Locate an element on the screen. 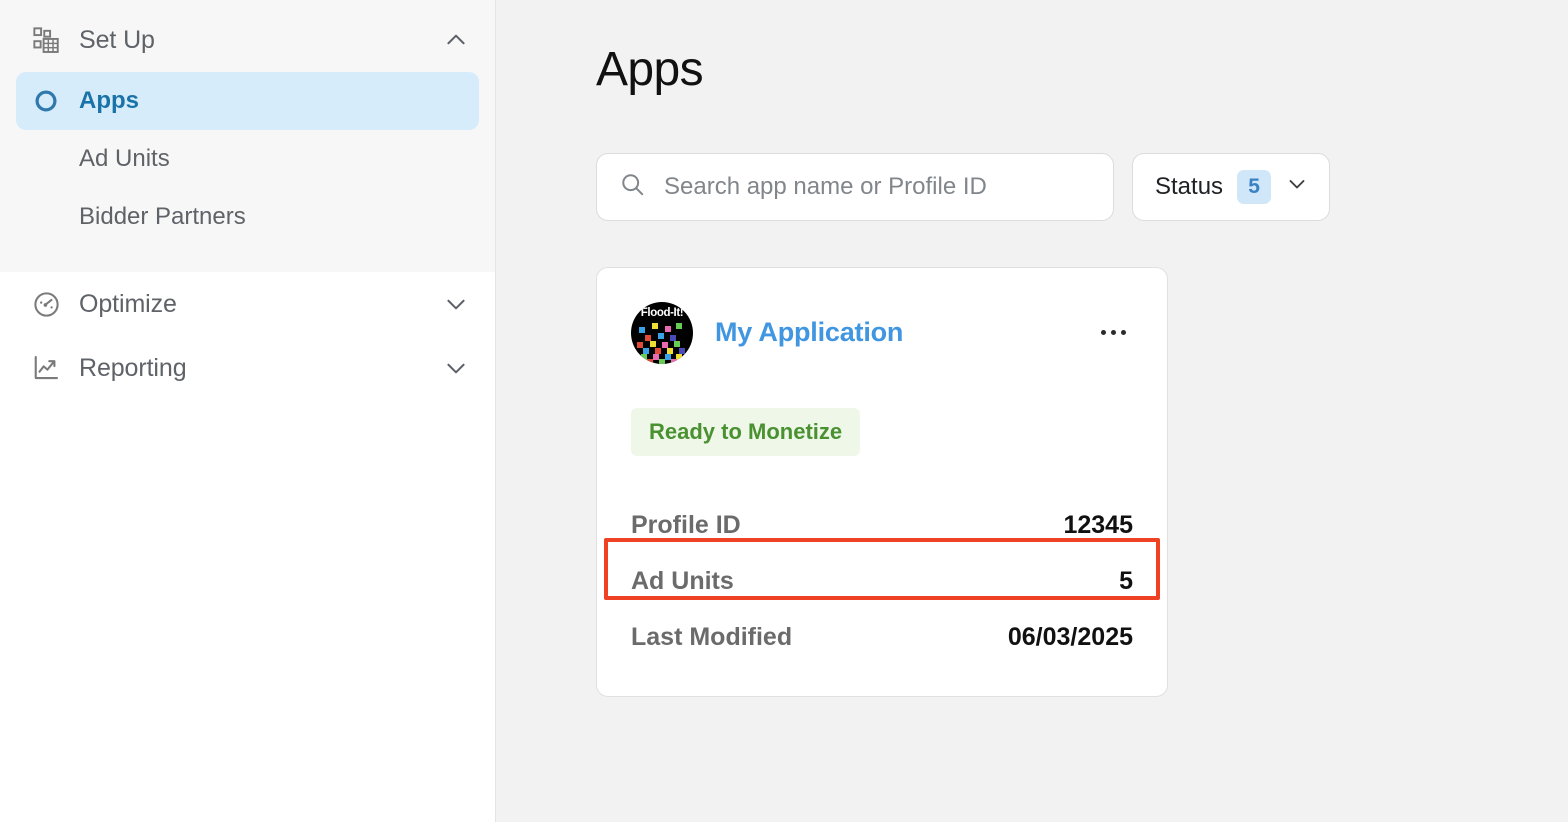  page-title: Apps is located at coordinates (650, 69).